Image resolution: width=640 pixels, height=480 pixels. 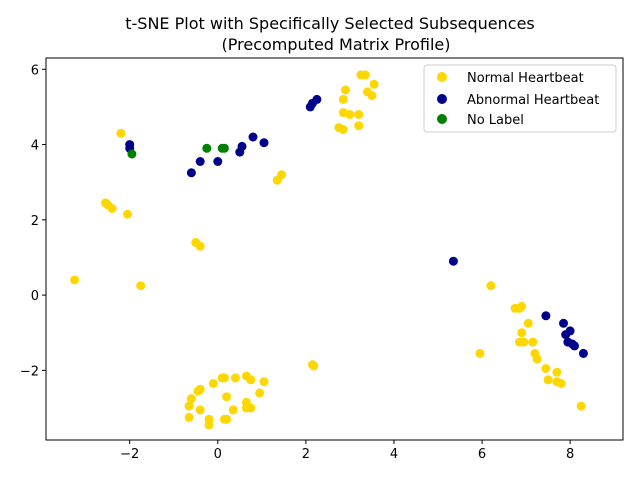 I want to click on legend-marker-normal, so click(x=442, y=77).